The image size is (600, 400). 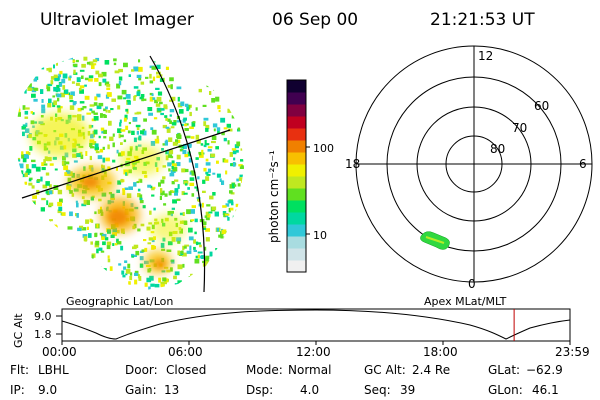 I want to click on time-tick-0000: 00:00, so click(x=59, y=352).